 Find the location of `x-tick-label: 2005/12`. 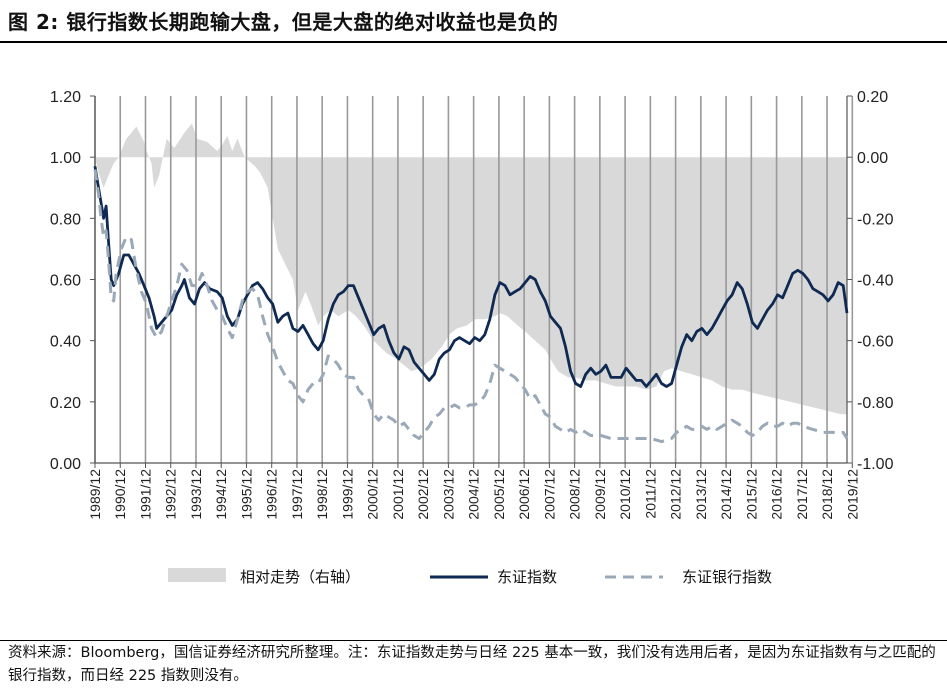

x-tick-label: 2005/12 is located at coordinates (499, 494).